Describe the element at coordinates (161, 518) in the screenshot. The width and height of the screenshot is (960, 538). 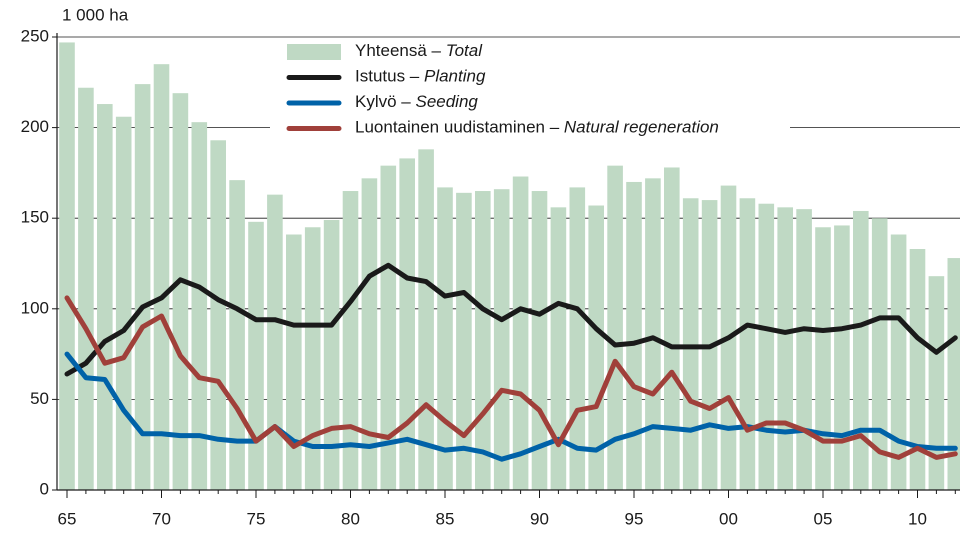
I see `x-tick-label: 70` at that location.